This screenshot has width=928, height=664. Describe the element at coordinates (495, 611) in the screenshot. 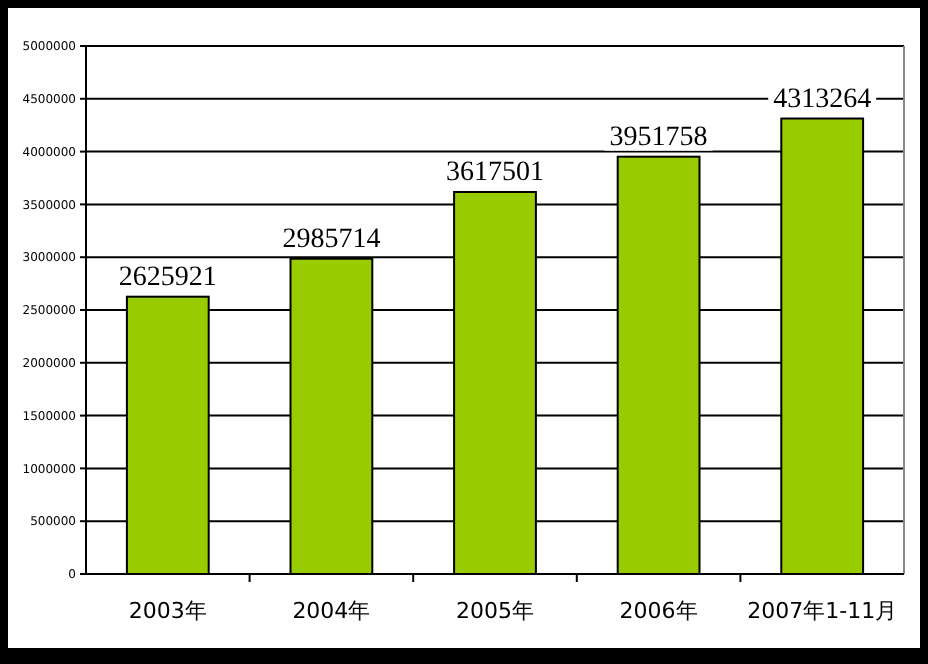

I see `x-tick-label: 2005年` at that location.